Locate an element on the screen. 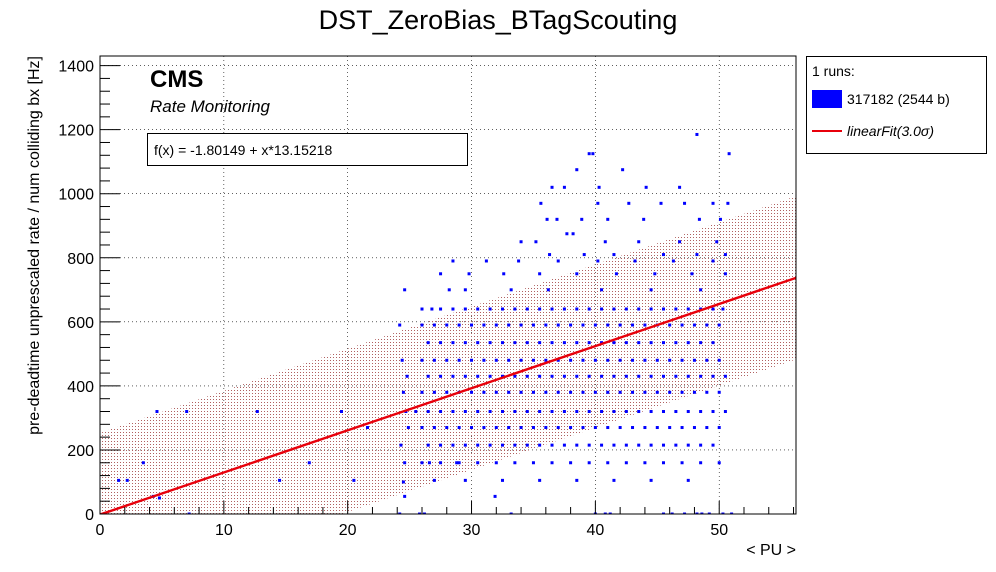 This screenshot has height=572, width=996. legend-swatch-run is located at coordinates (827, 99).